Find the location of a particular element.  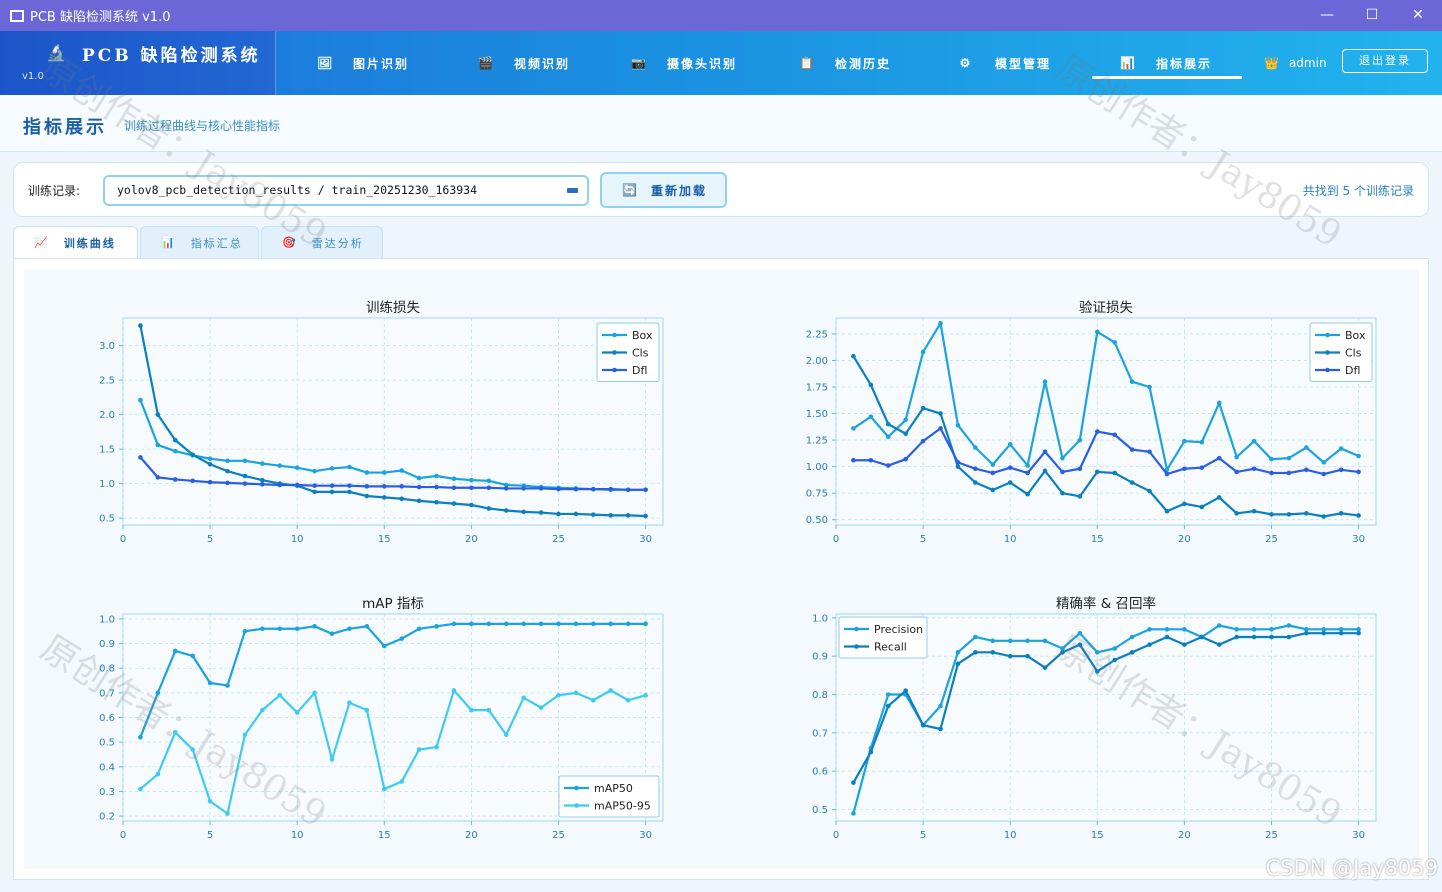

nav-item-video-recognition: 🎬 视频识别 is located at coordinates (524, 63).